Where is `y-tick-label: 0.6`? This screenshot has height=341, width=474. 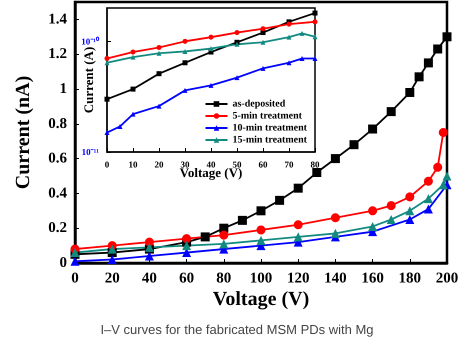
y-tick-label: 0.6 is located at coordinates (58, 158).